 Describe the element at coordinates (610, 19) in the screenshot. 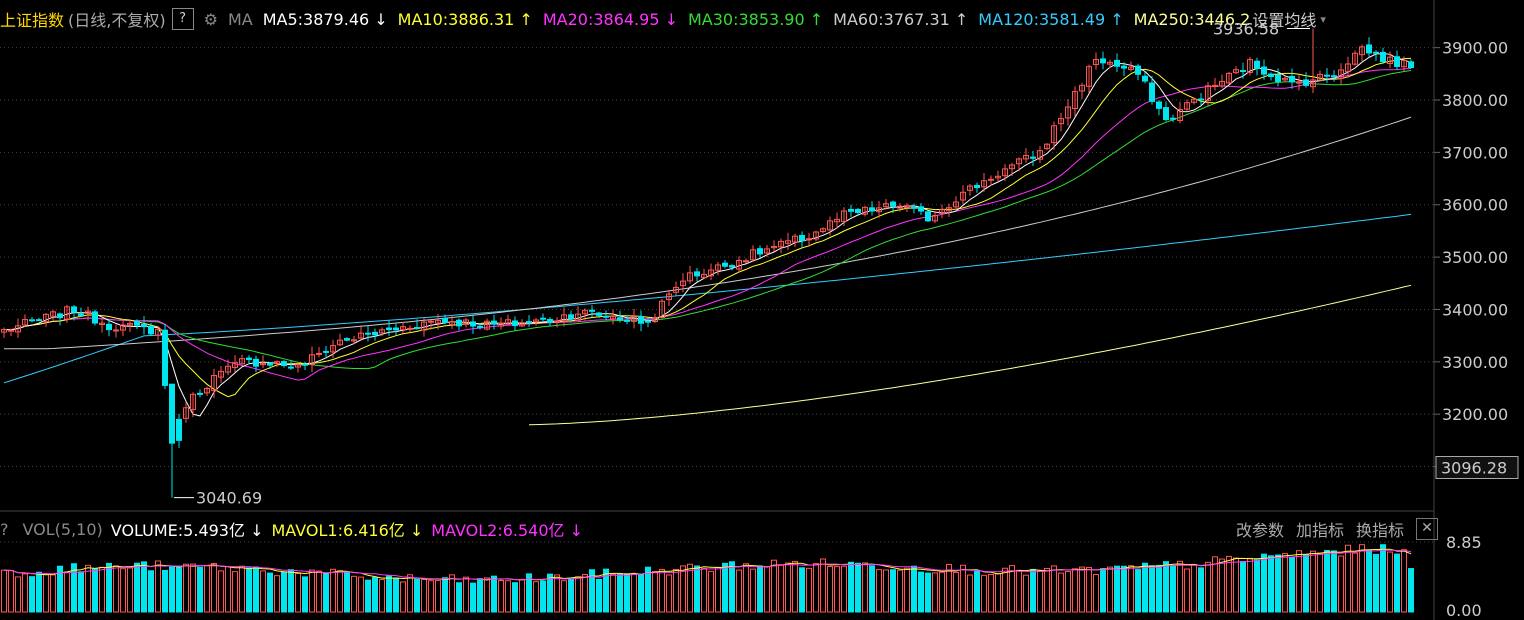

I see `ma20-value: MA20:3864.95 ↓` at that location.